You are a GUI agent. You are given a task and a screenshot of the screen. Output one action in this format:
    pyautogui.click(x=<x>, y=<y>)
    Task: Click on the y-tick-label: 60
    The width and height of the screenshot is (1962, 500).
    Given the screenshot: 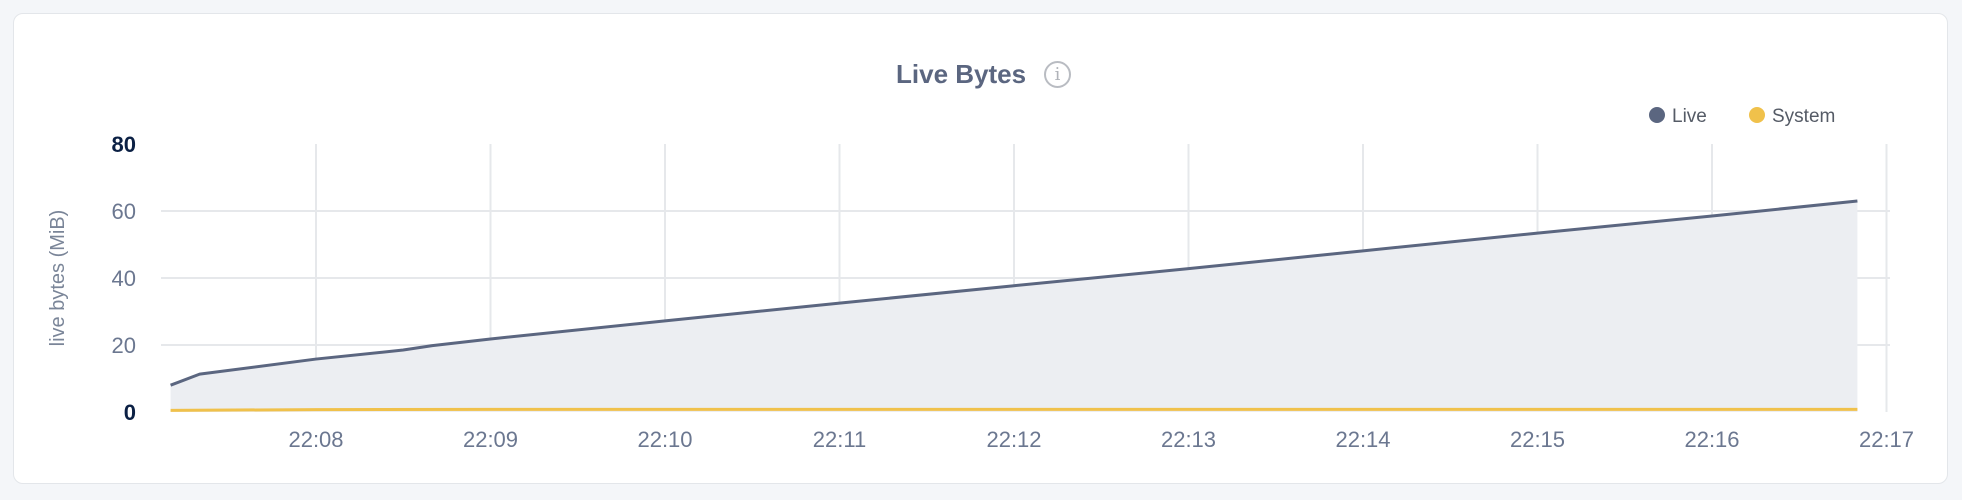 What is the action you would take?
    pyautogui.click(x=124, y=211)
    